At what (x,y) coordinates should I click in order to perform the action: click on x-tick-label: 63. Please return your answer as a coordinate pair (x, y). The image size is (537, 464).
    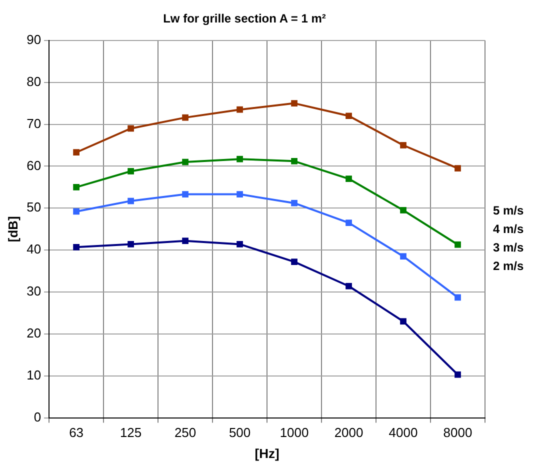
    Looking at the image, I should click on (76, 432).